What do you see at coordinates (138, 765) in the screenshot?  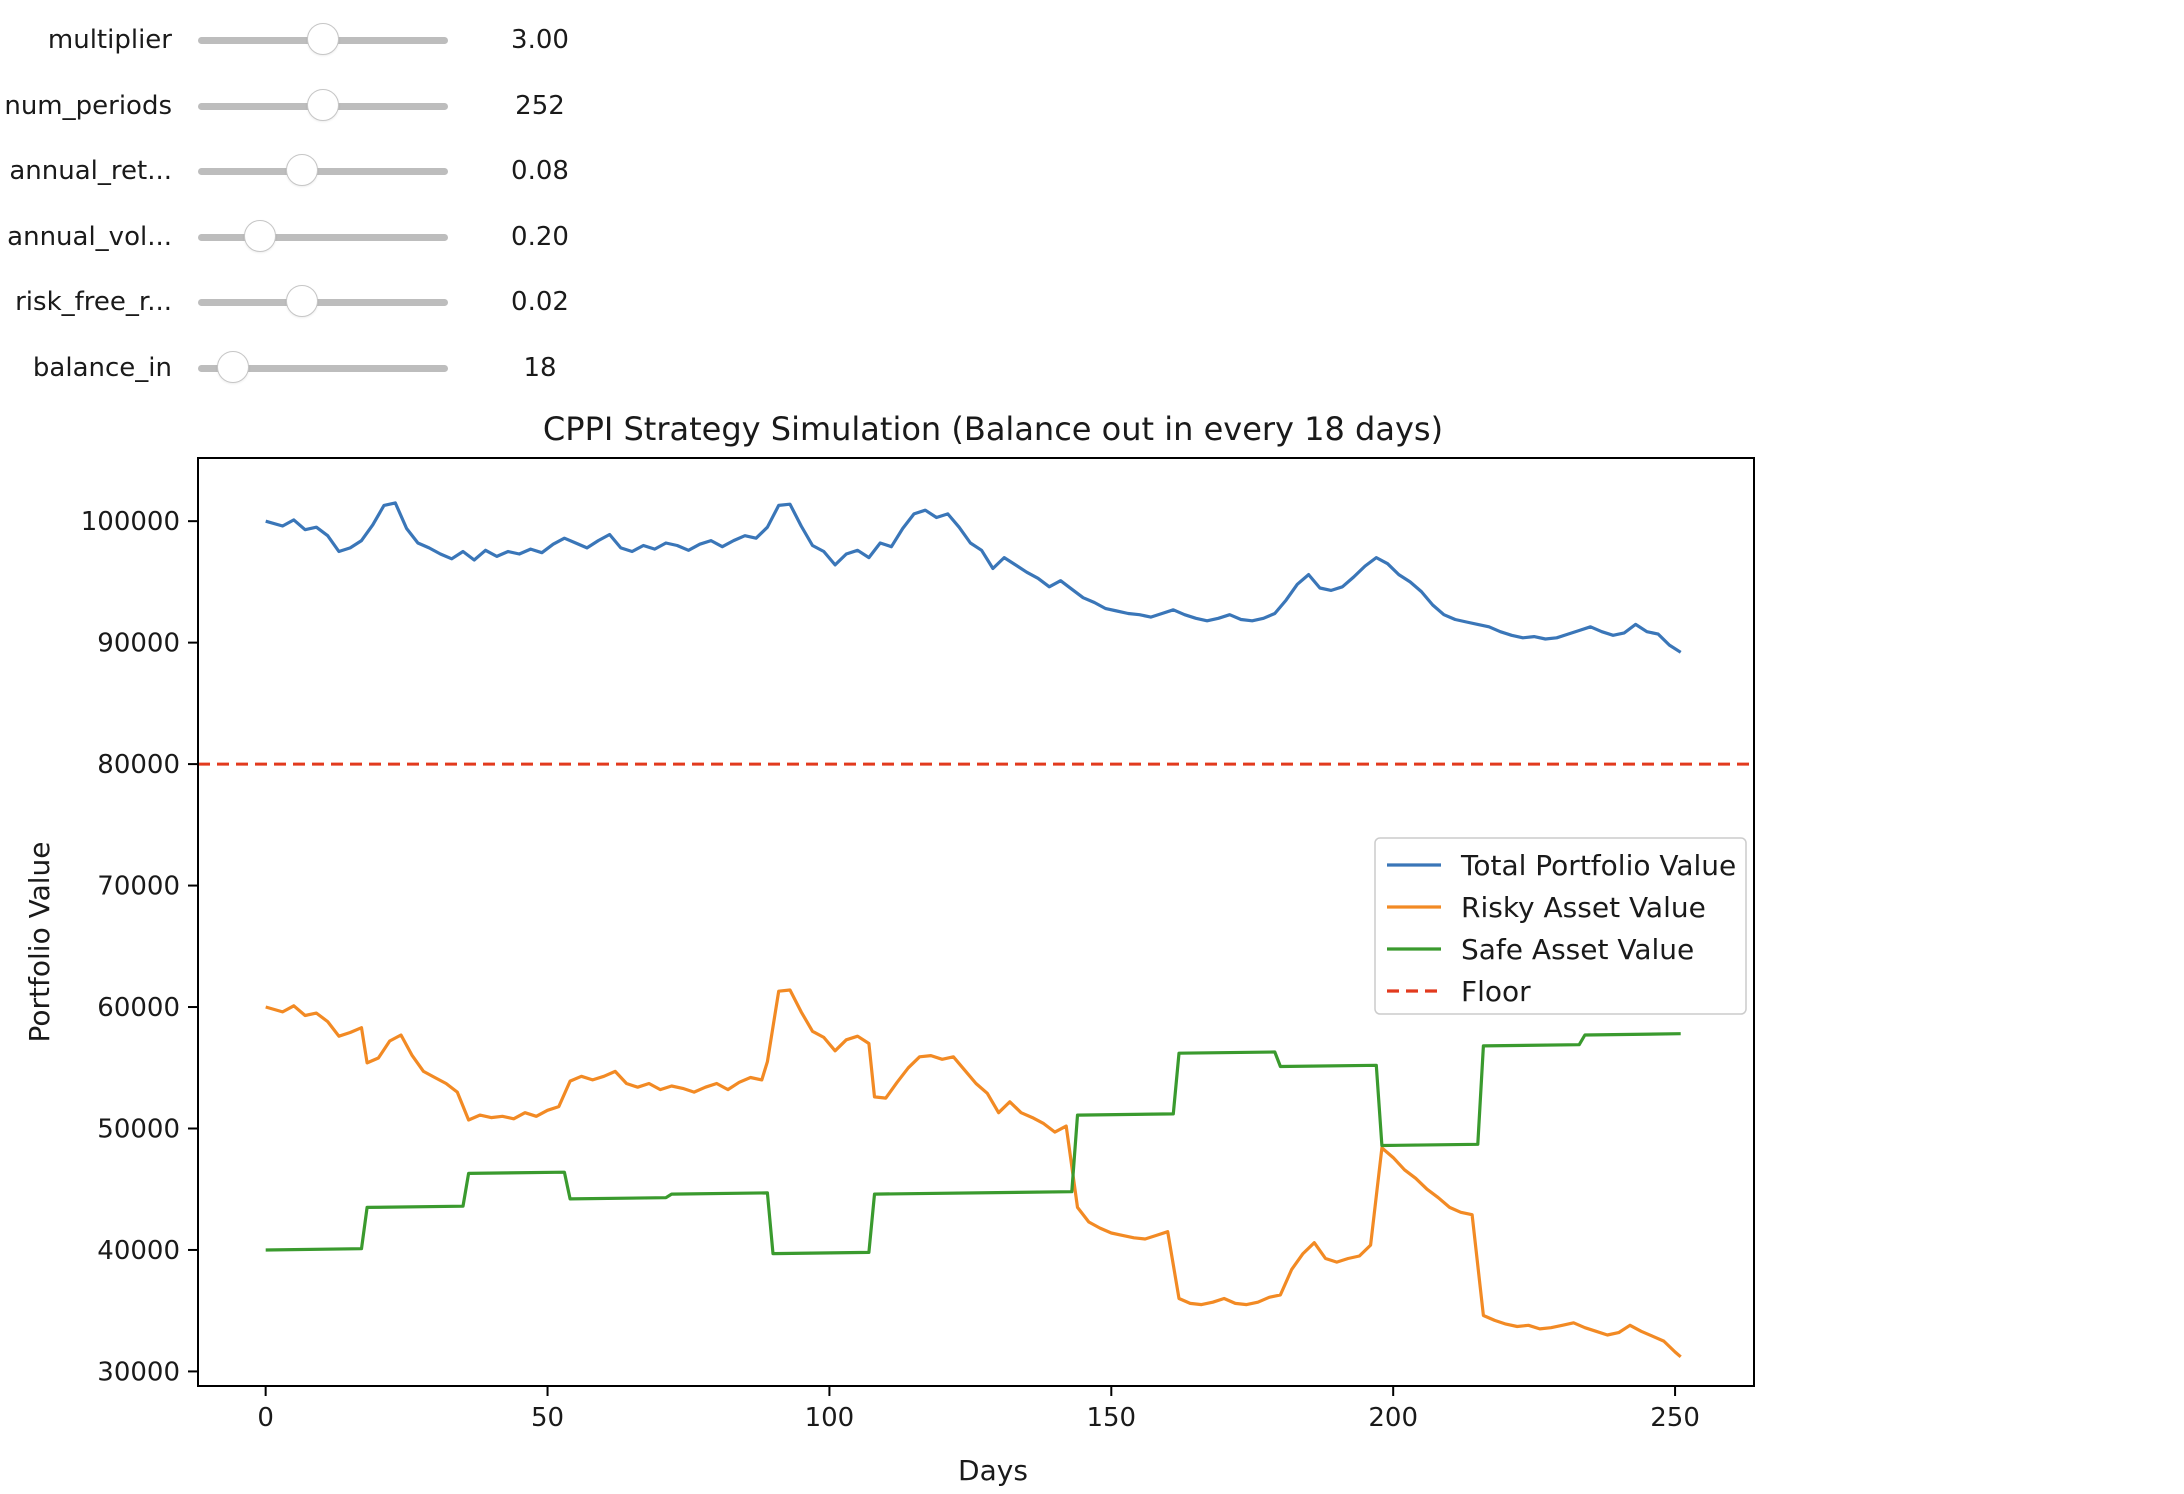 I see `y-tick-label: 80000` at bounding box center [138, 765].